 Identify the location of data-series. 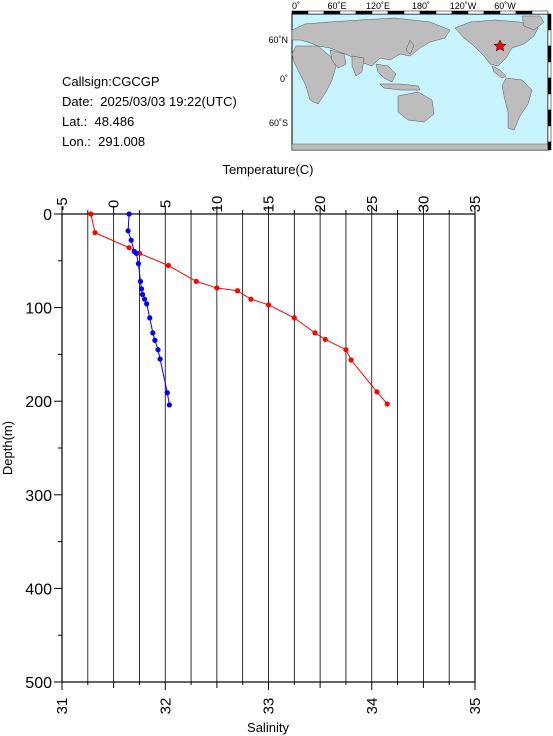
(239, 309).